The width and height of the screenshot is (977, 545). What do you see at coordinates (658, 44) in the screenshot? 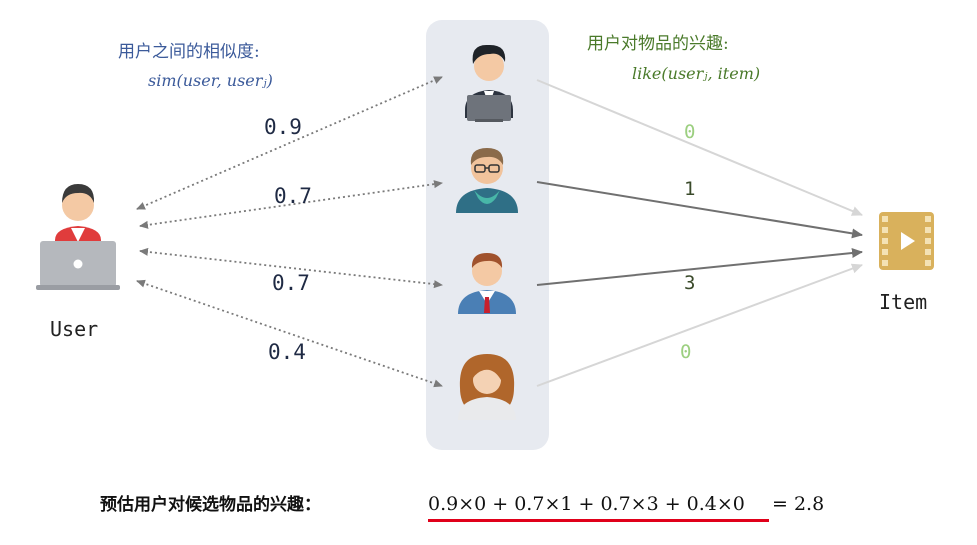
I see `item-interest-title: 用户对物品的兴趣:` at bounding box center [658, 44].